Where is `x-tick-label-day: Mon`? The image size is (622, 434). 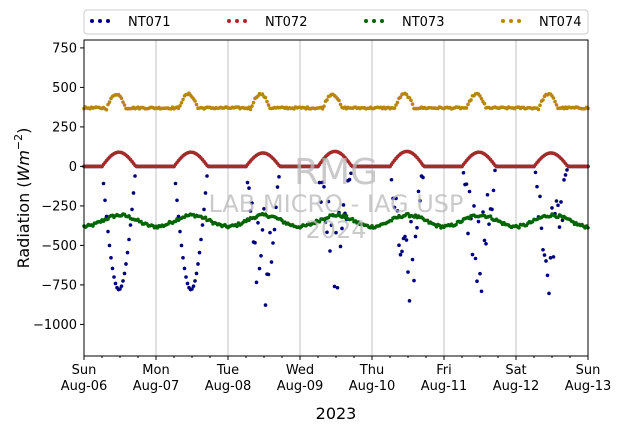 x-tick-label-day: Mon is located at coordinates (155, 370).